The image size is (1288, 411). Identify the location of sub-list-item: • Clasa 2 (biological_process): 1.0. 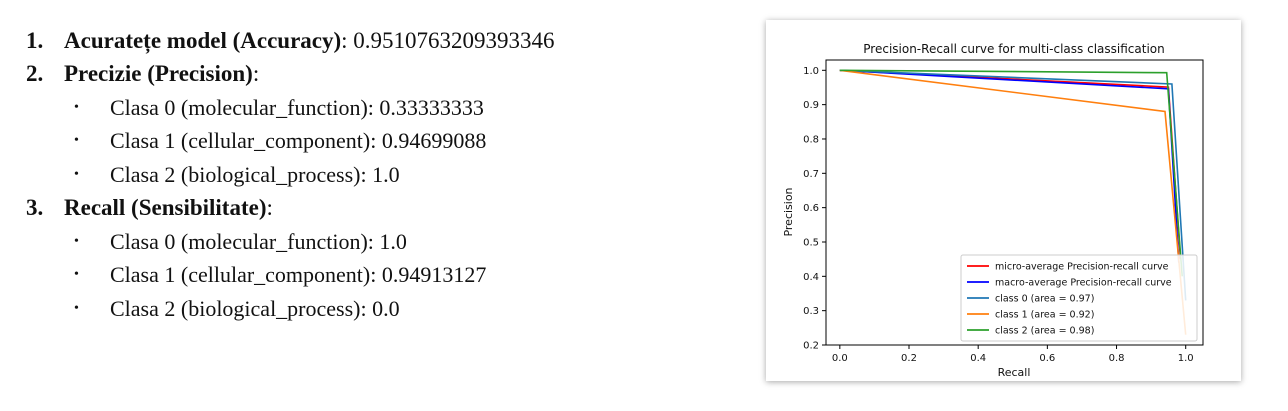
(237, 175).